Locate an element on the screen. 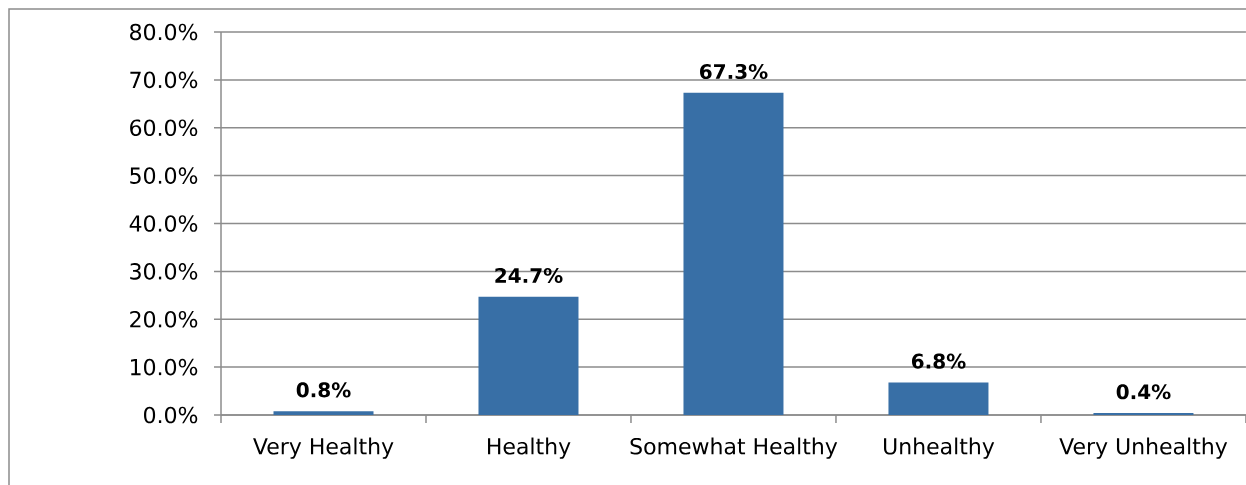  data-label: 6.8% is located at coordinates (938, 361).